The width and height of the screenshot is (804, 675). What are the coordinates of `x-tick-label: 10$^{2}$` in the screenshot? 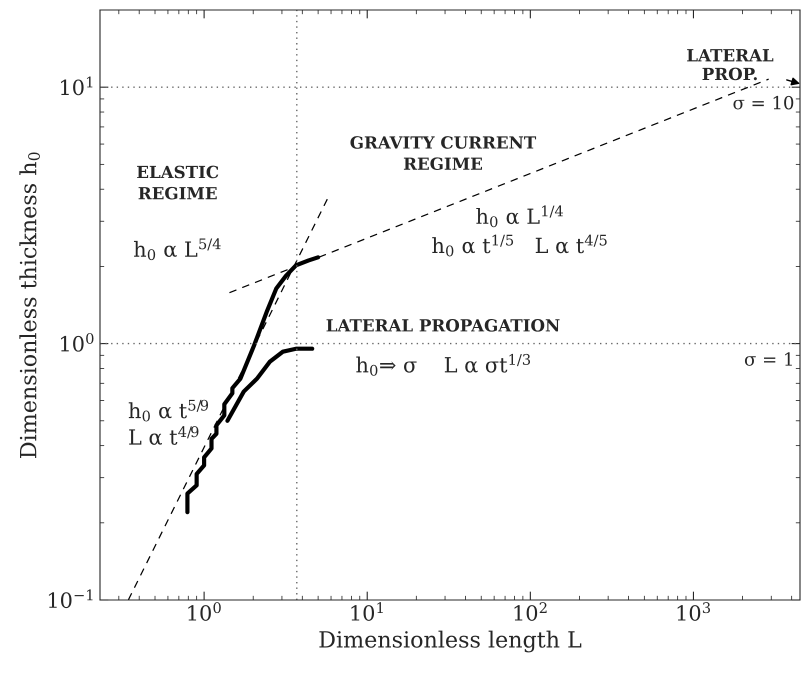 It's located at (530, 611).